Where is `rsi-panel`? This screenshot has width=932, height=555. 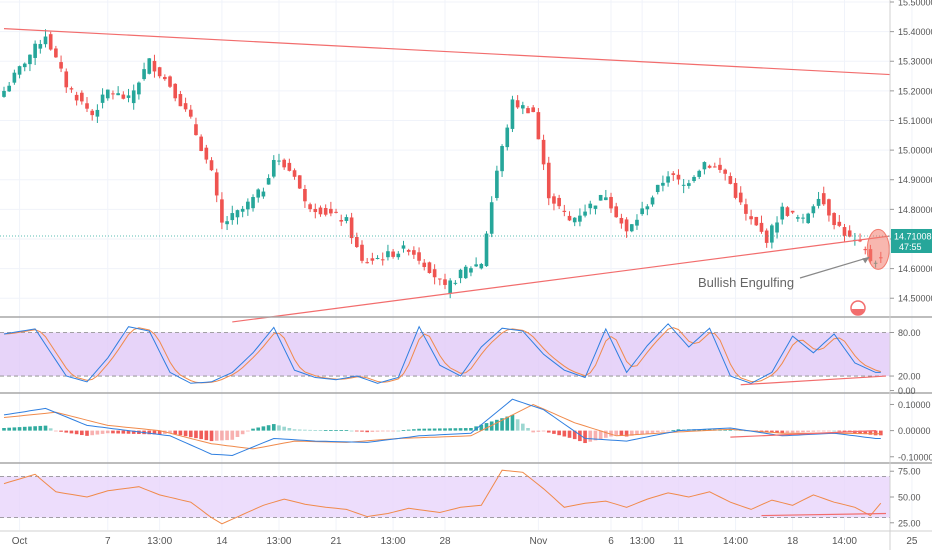
rsi-panel is located at coordinates (445, 497).